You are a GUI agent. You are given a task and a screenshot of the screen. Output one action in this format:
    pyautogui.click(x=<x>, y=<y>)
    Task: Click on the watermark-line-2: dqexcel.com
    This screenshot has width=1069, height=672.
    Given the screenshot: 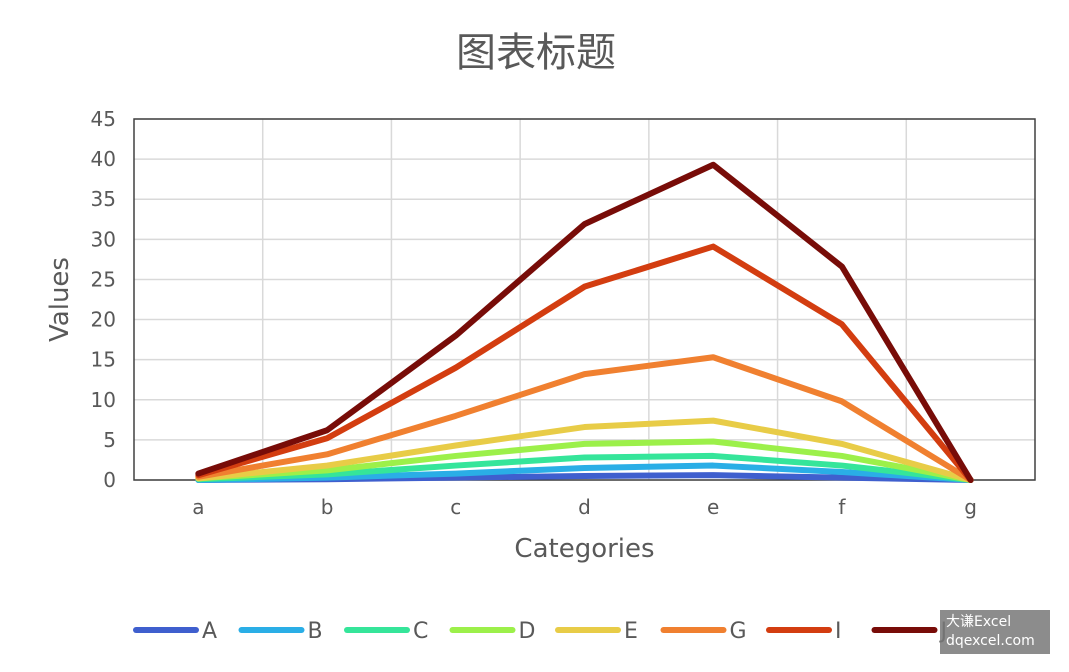 What is the action you would take?
    pyautogui.click(x=990, y=641)
    